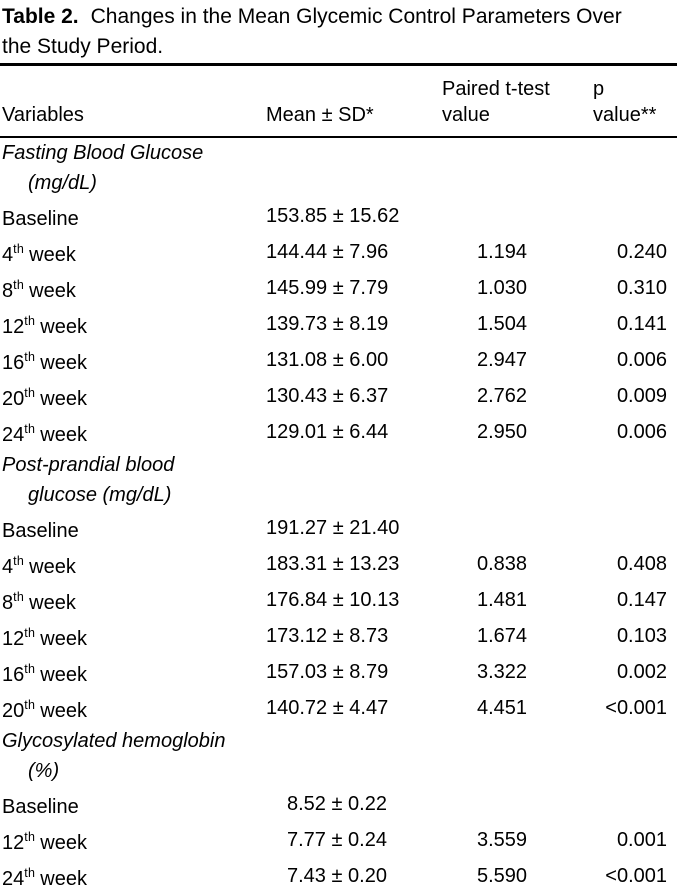  I want to click on mean-sd-cell: 140.72 ± 4.47, so click(327, 707).